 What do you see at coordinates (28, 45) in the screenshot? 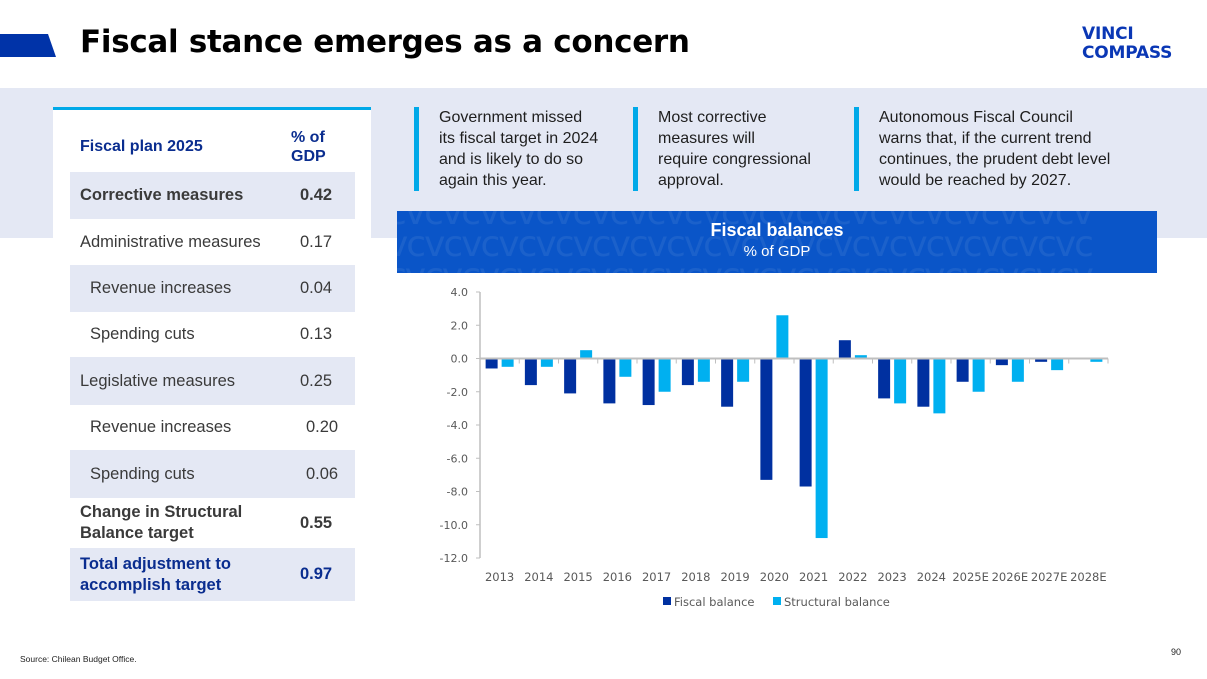
I see `title-accent-bar` at bounding box center [28, 45].